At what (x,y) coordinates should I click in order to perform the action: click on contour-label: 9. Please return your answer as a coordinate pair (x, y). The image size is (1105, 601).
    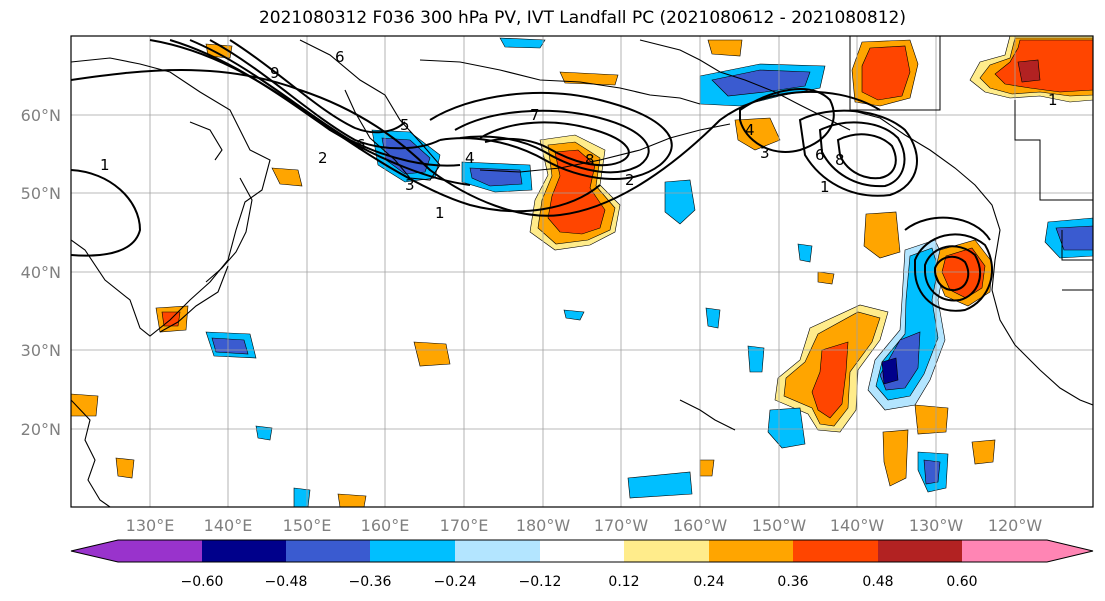
    Looking at the image, I should click on (275, 73).